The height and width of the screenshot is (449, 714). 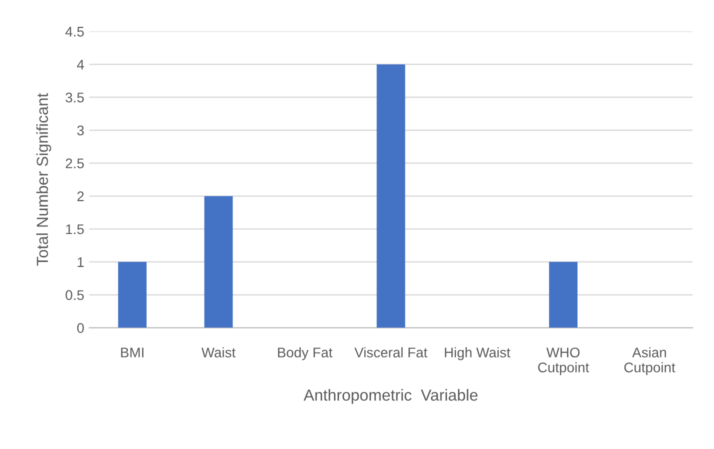 I want to click on y-tick-label: 4.5, so click(x=74, y=31).